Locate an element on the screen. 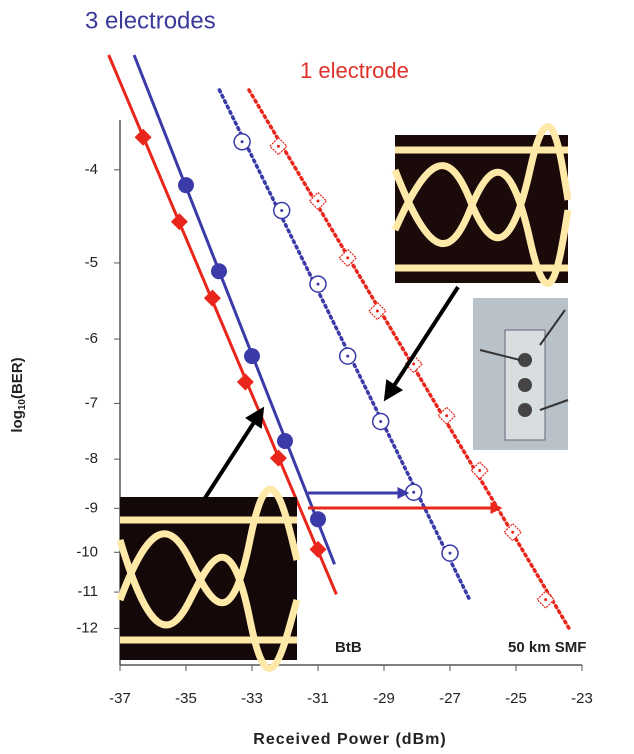  x-tick-label: -35 is located at coordinates (186, 698).